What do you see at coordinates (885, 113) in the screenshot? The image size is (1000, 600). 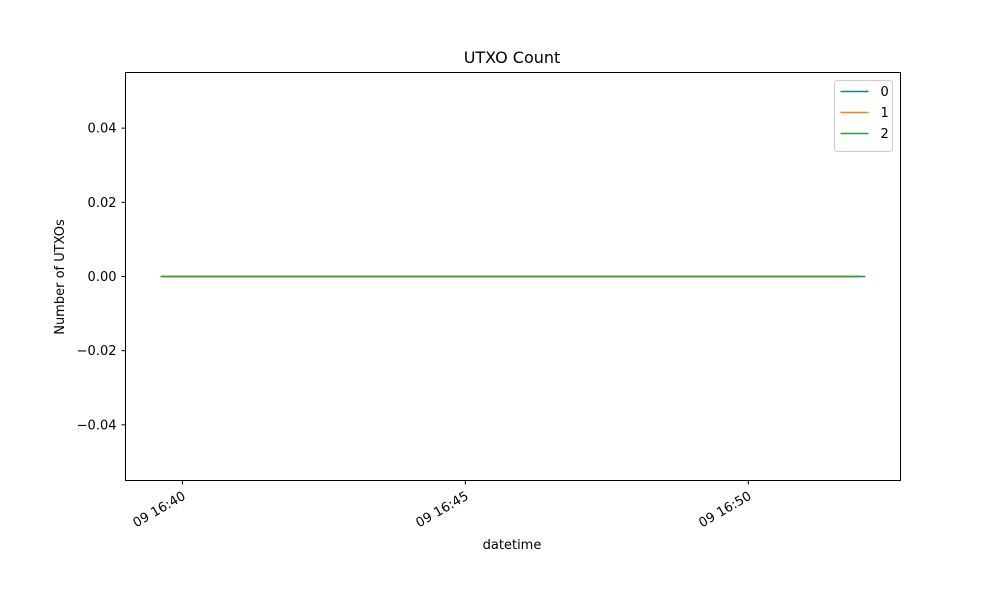 I see `legend-label-1: 1` at bounding box center [885, 113].